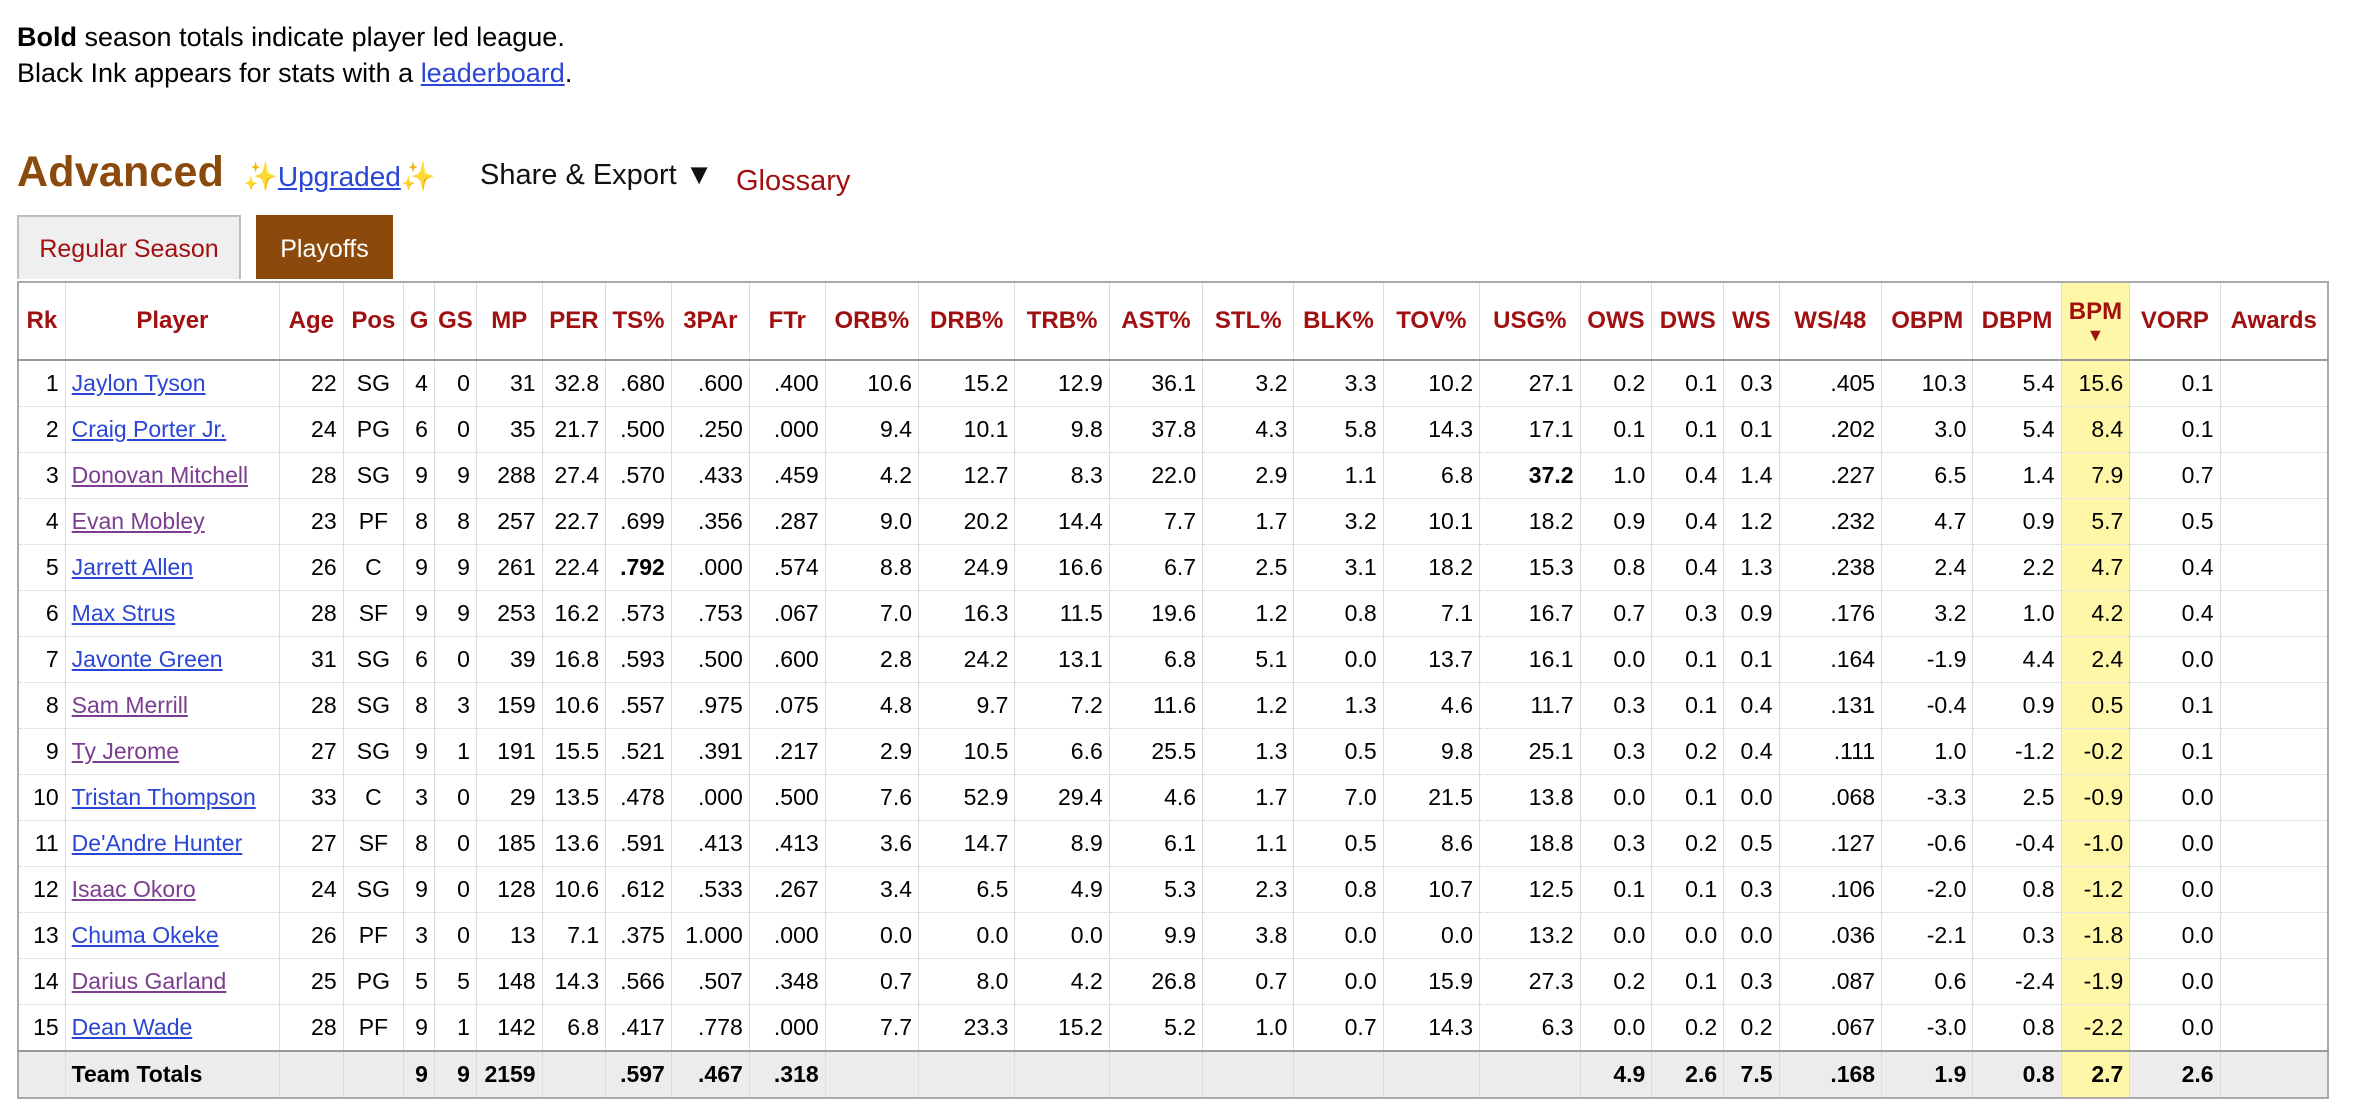  What do you see at coordinates (2175, 567) in the screenshot?
I see `cell-vorp: 0.4` at bounding box center [2175, 567].